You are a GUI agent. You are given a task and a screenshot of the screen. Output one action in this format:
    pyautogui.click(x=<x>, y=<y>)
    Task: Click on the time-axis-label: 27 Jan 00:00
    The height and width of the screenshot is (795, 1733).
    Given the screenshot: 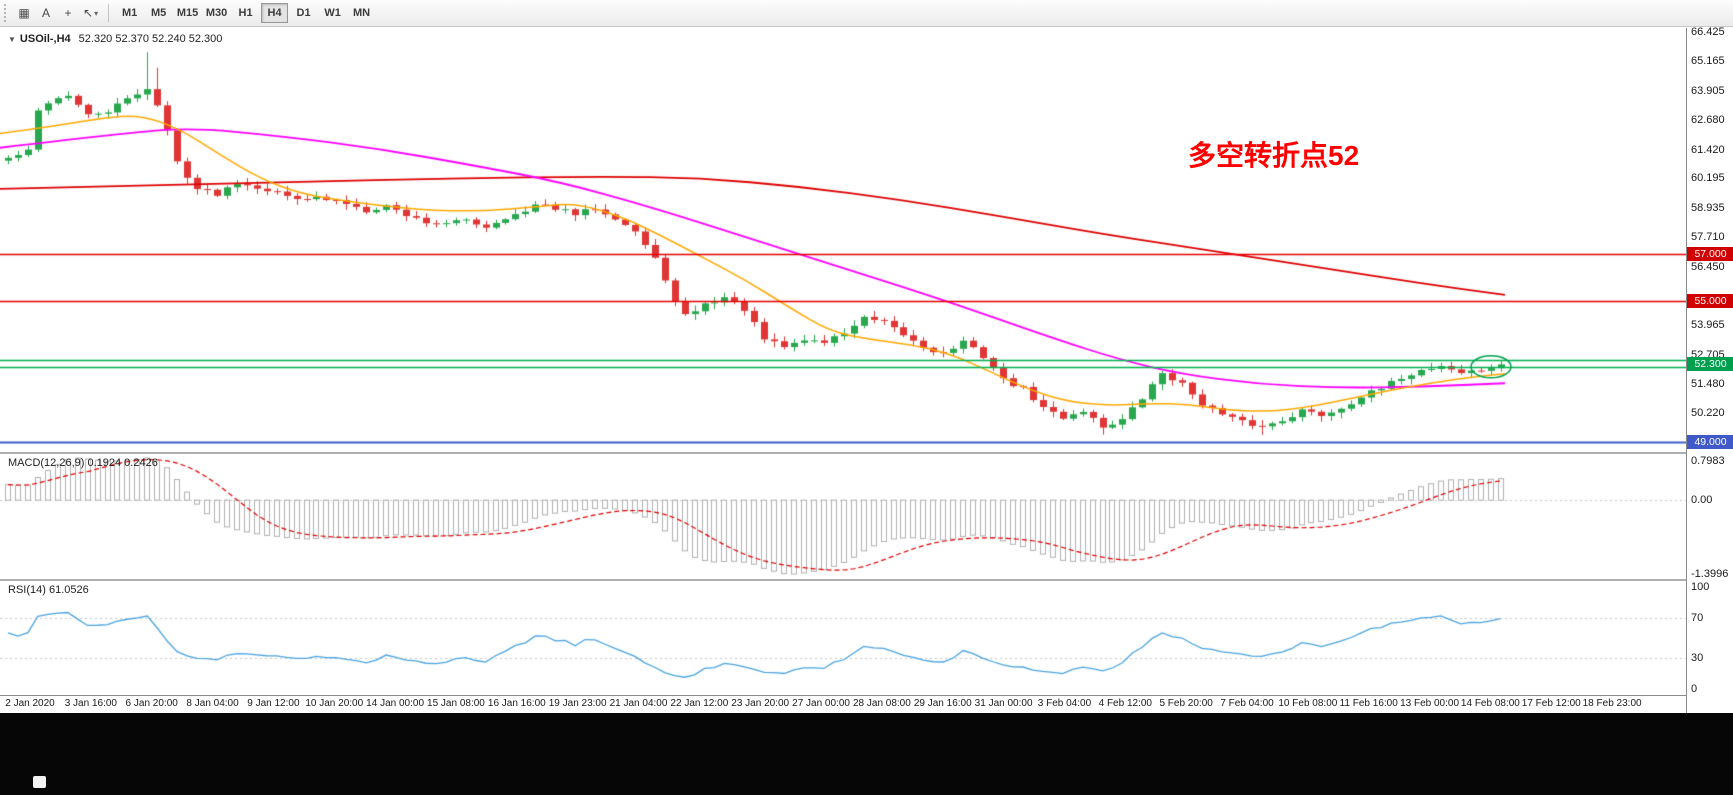 What is the action you would take?
    pyautogui.click(x=821, y=703)
    